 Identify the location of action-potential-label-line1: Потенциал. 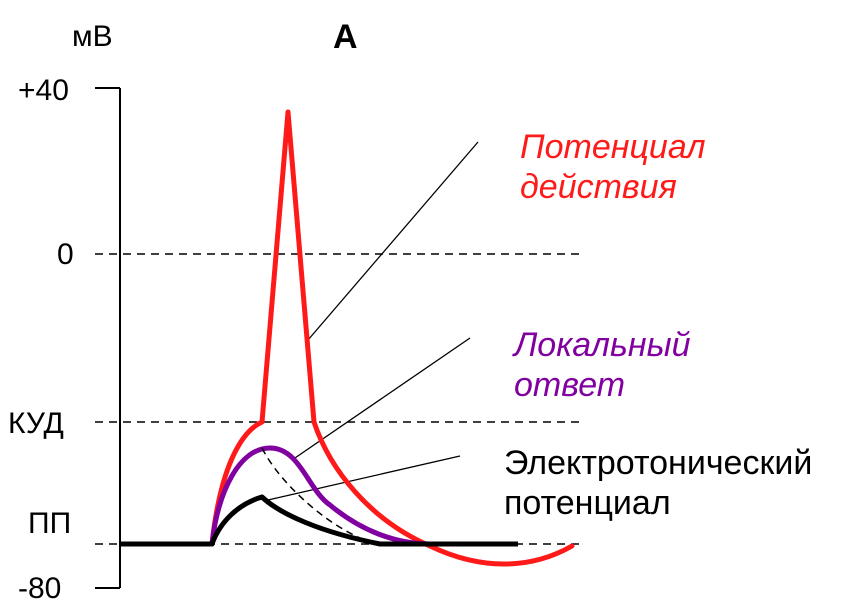
(613, 147).